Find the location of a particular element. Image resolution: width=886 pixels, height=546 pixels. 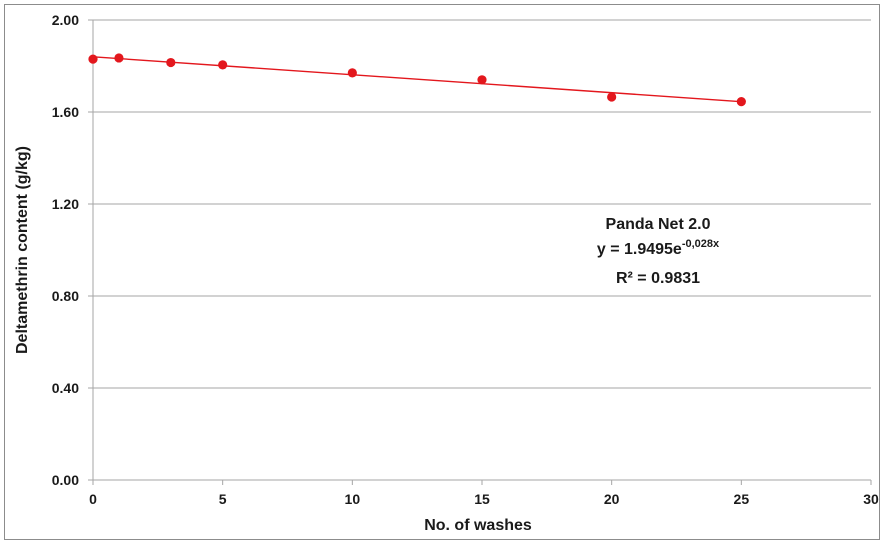

trendline is located at coordinates (417, 79).